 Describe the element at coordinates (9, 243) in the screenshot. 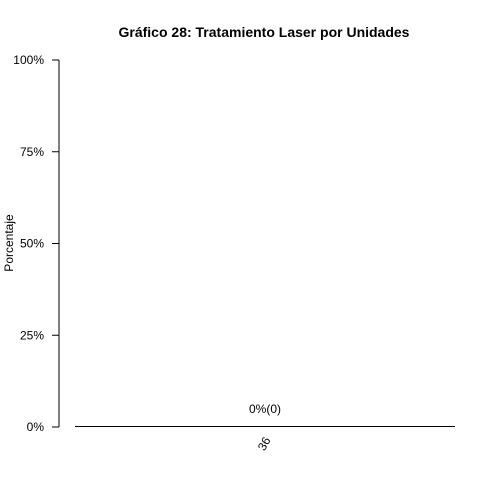

I see `y-axis-label: Porcentaje` at that location.